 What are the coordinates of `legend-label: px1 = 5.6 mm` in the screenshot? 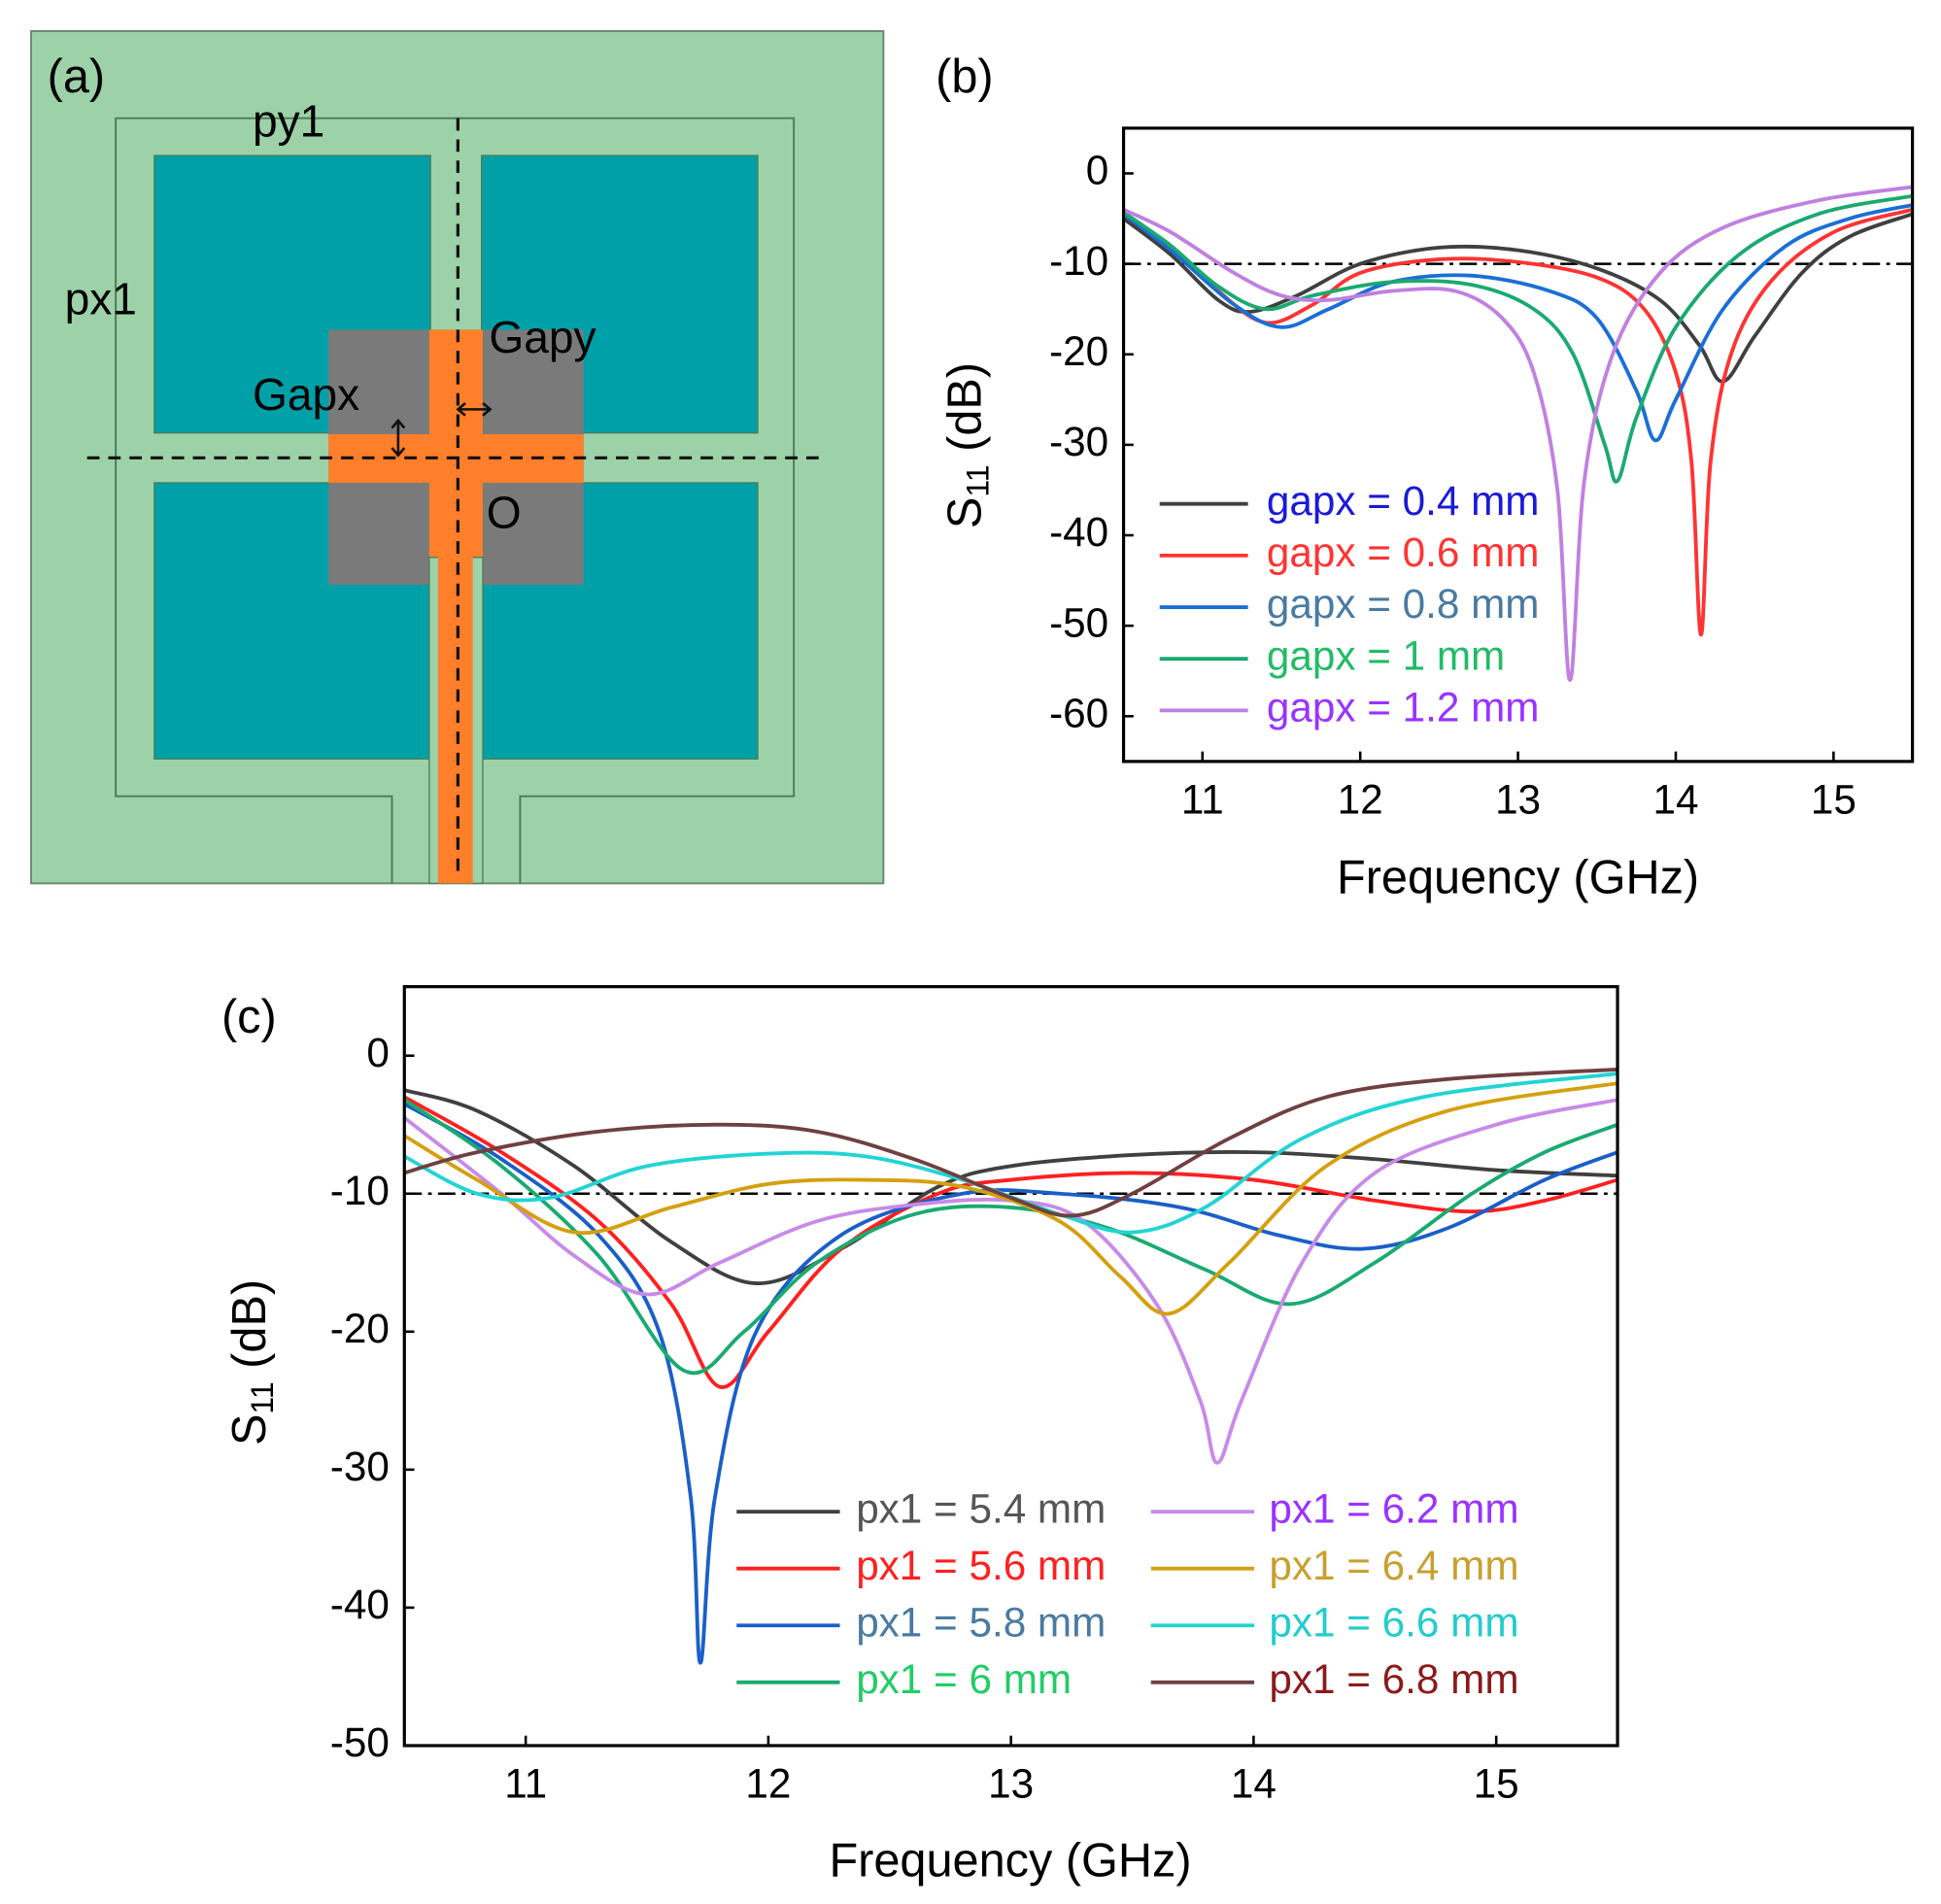 It's located at (981, 1565).